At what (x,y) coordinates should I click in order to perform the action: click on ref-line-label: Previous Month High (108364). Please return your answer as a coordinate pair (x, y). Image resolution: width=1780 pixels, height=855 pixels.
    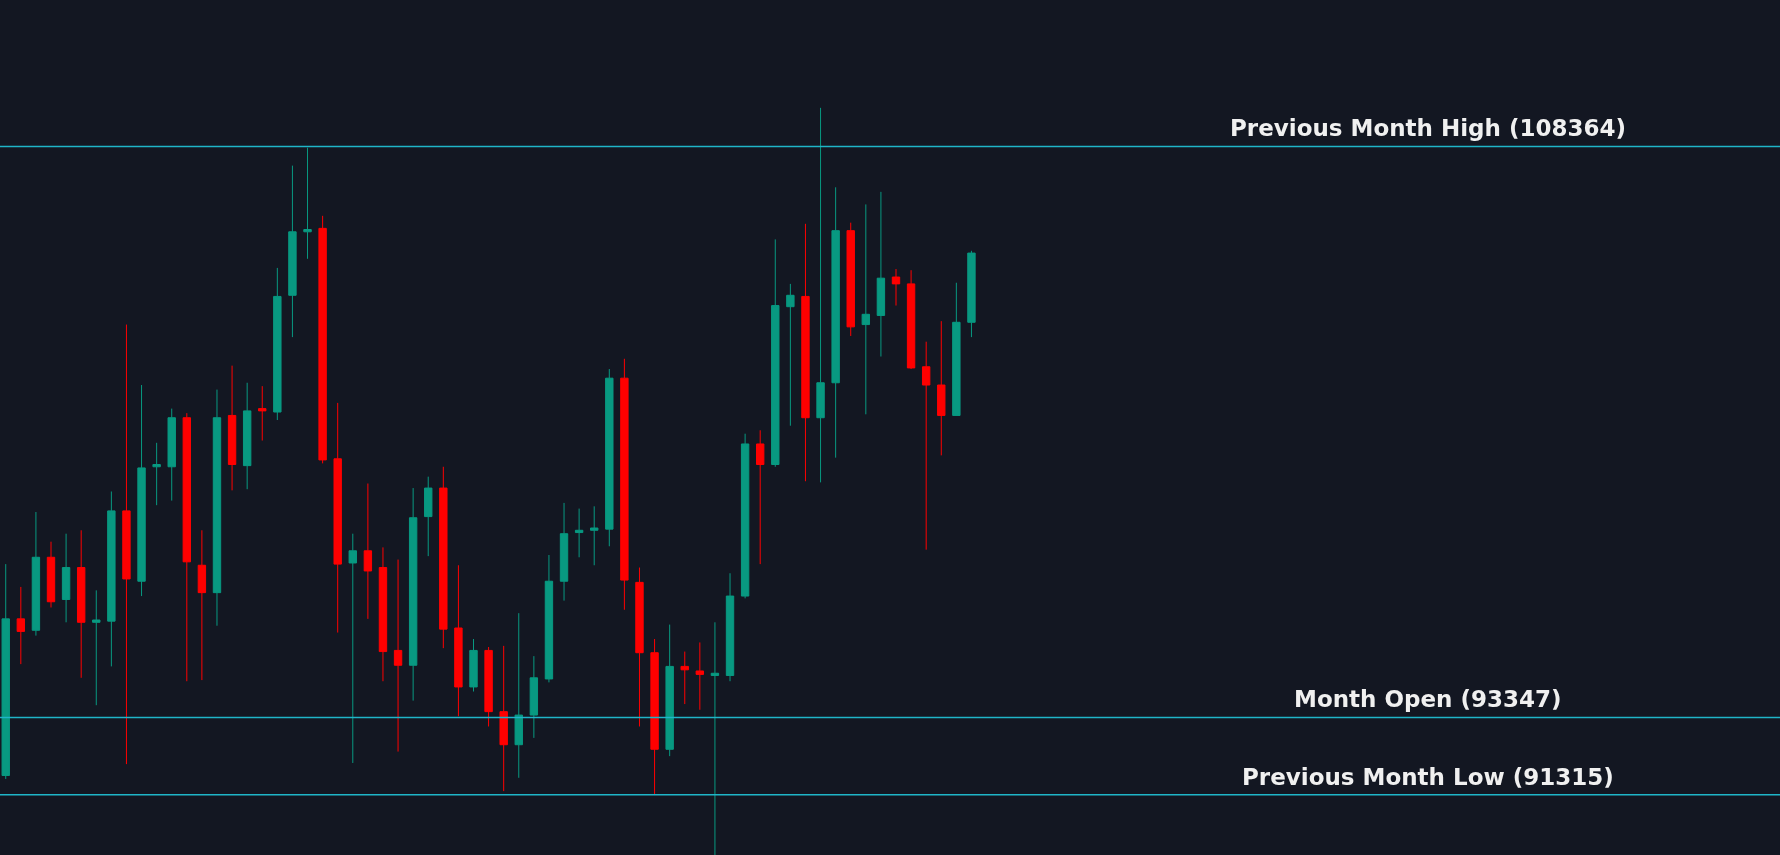
    Looking at the image, I should click on (1428, 128).